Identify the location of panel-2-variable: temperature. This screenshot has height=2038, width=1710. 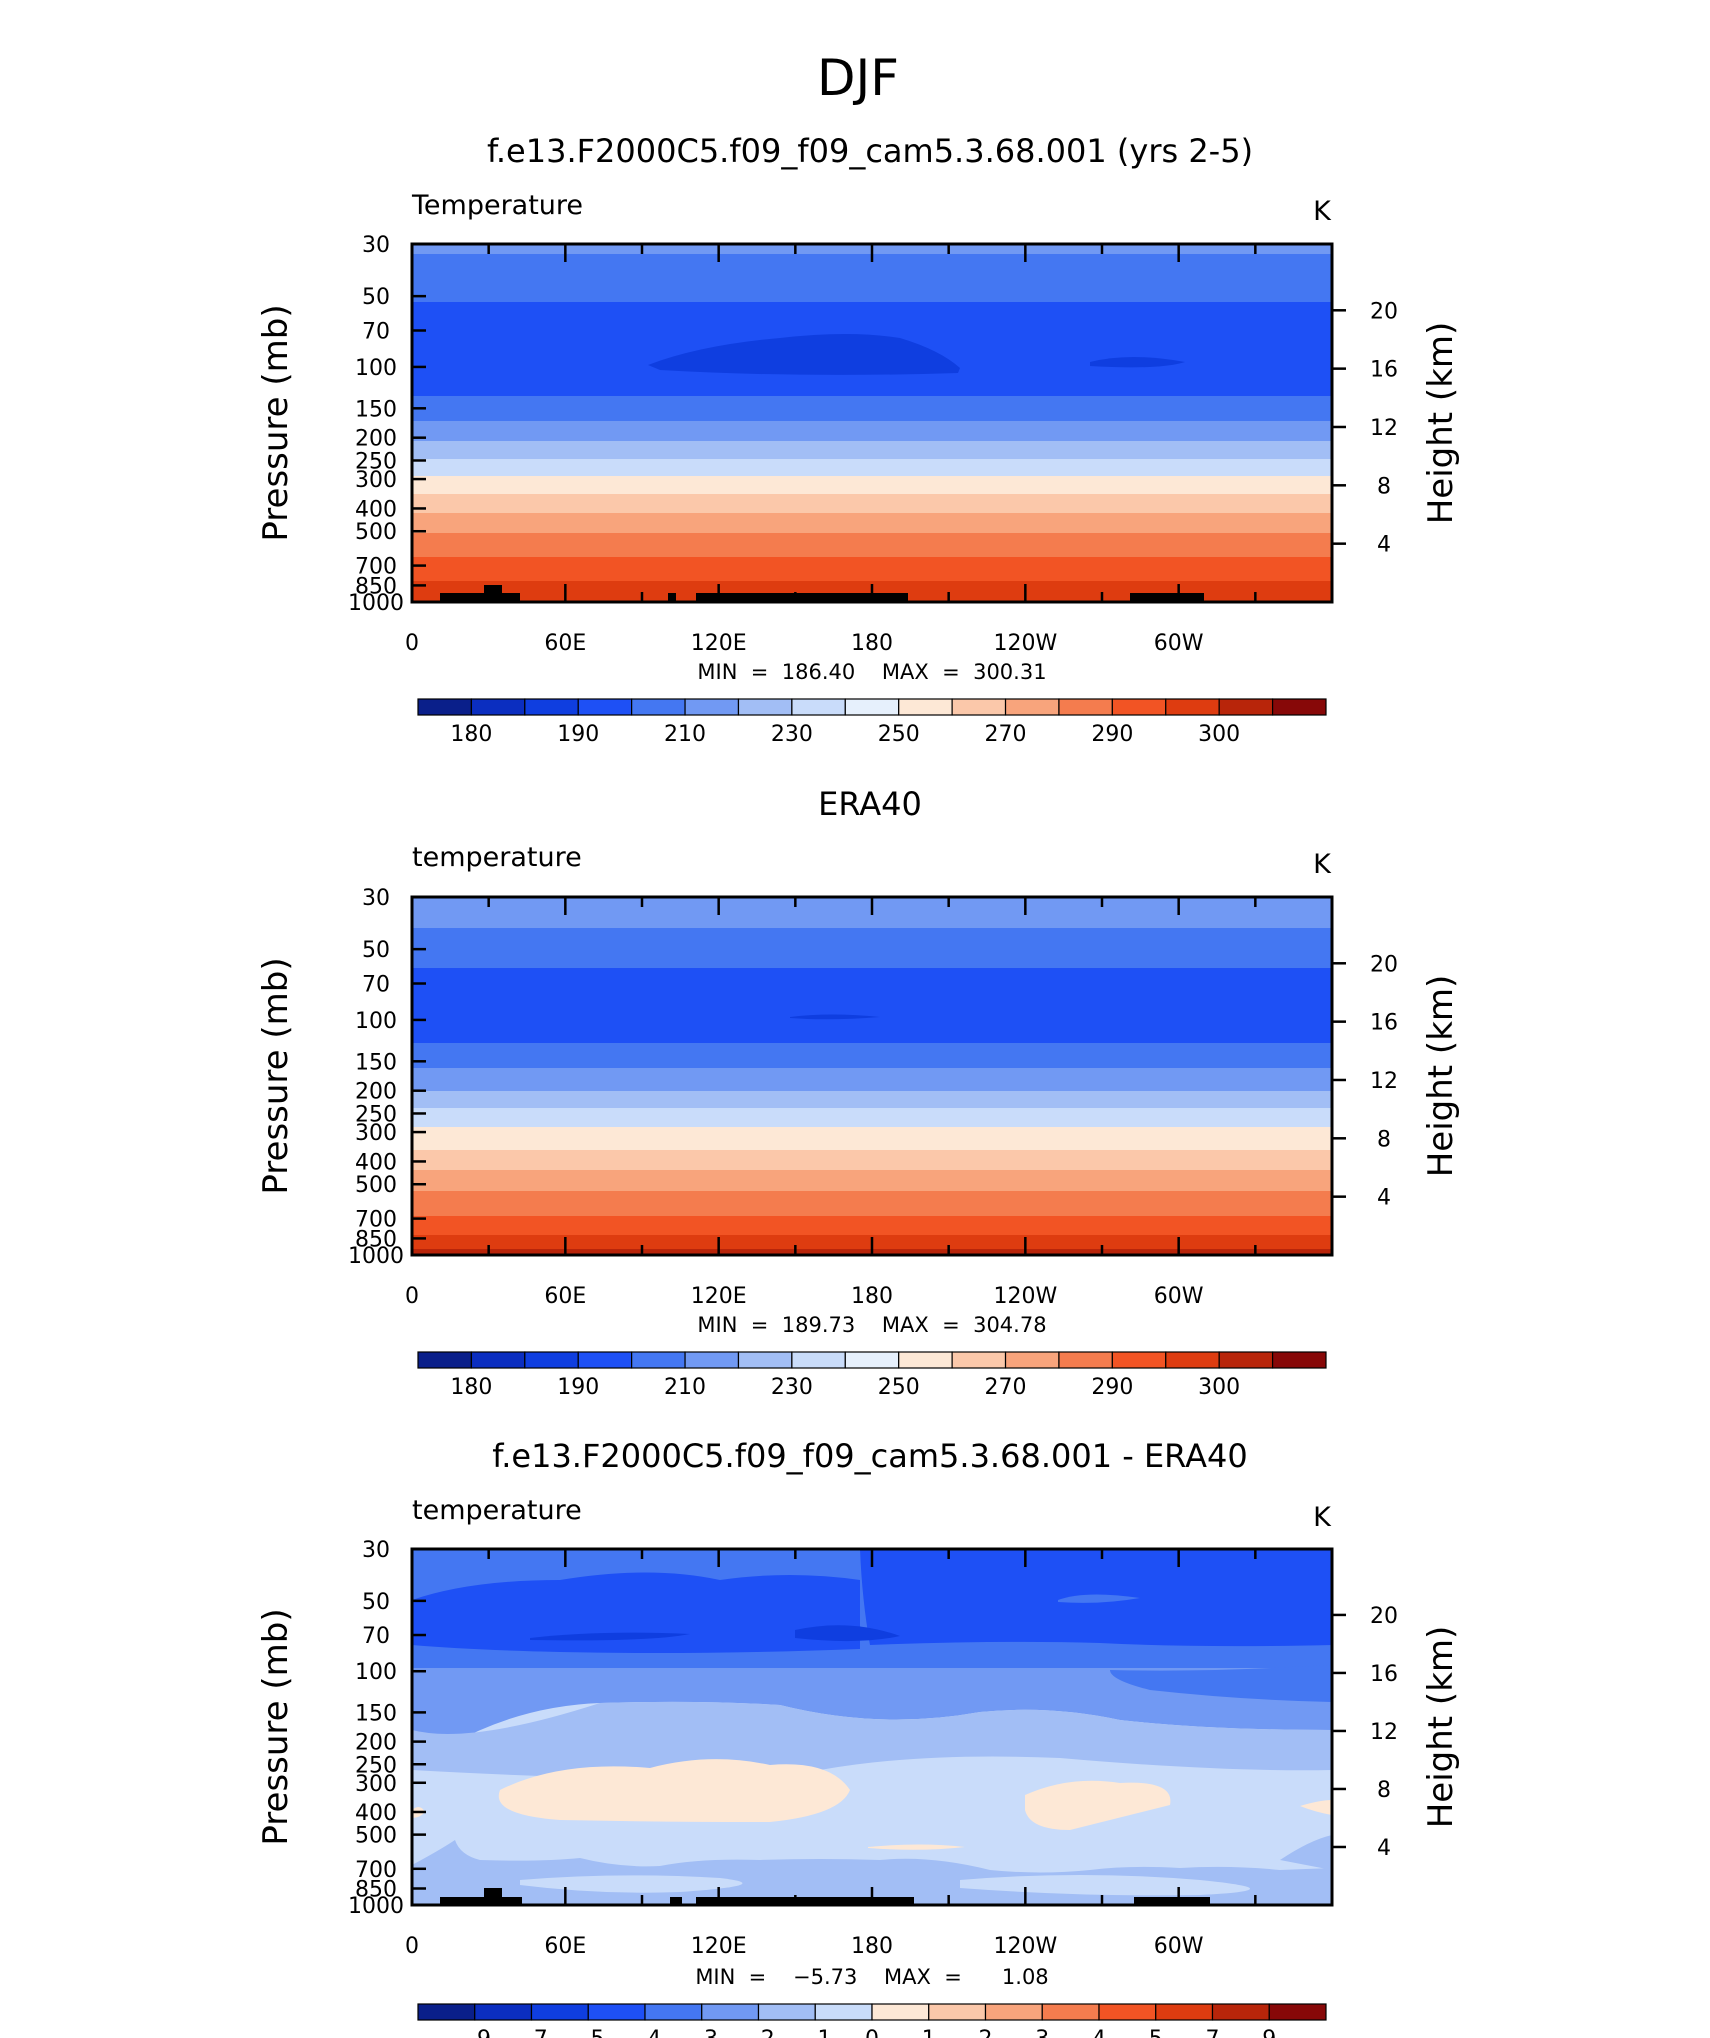
(497, 857).